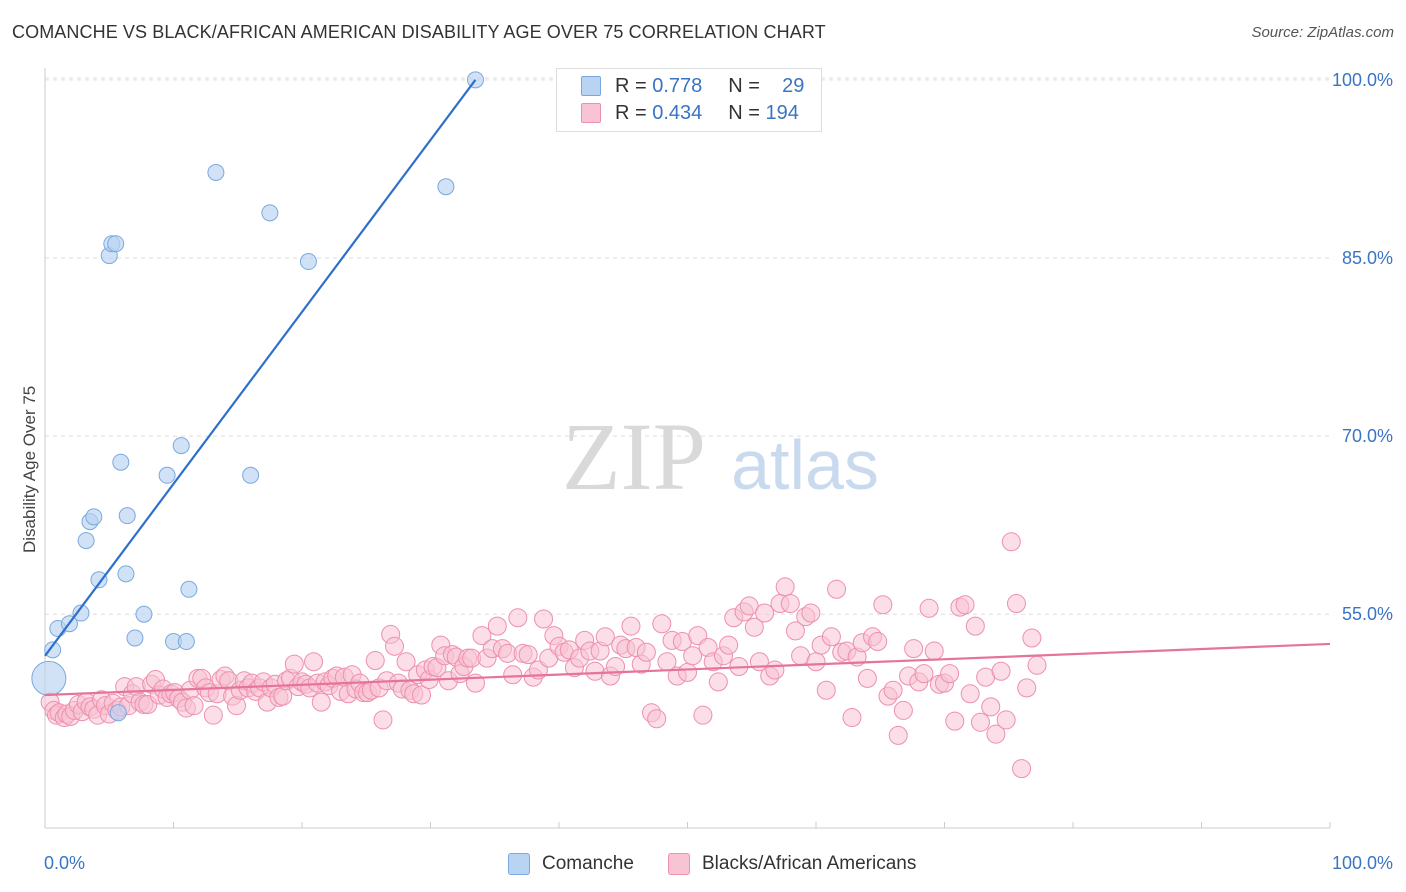 The width and height of the screenshot is (1406, 892). I want to click on bottom-legend-swatch-black, so click(679, 864).